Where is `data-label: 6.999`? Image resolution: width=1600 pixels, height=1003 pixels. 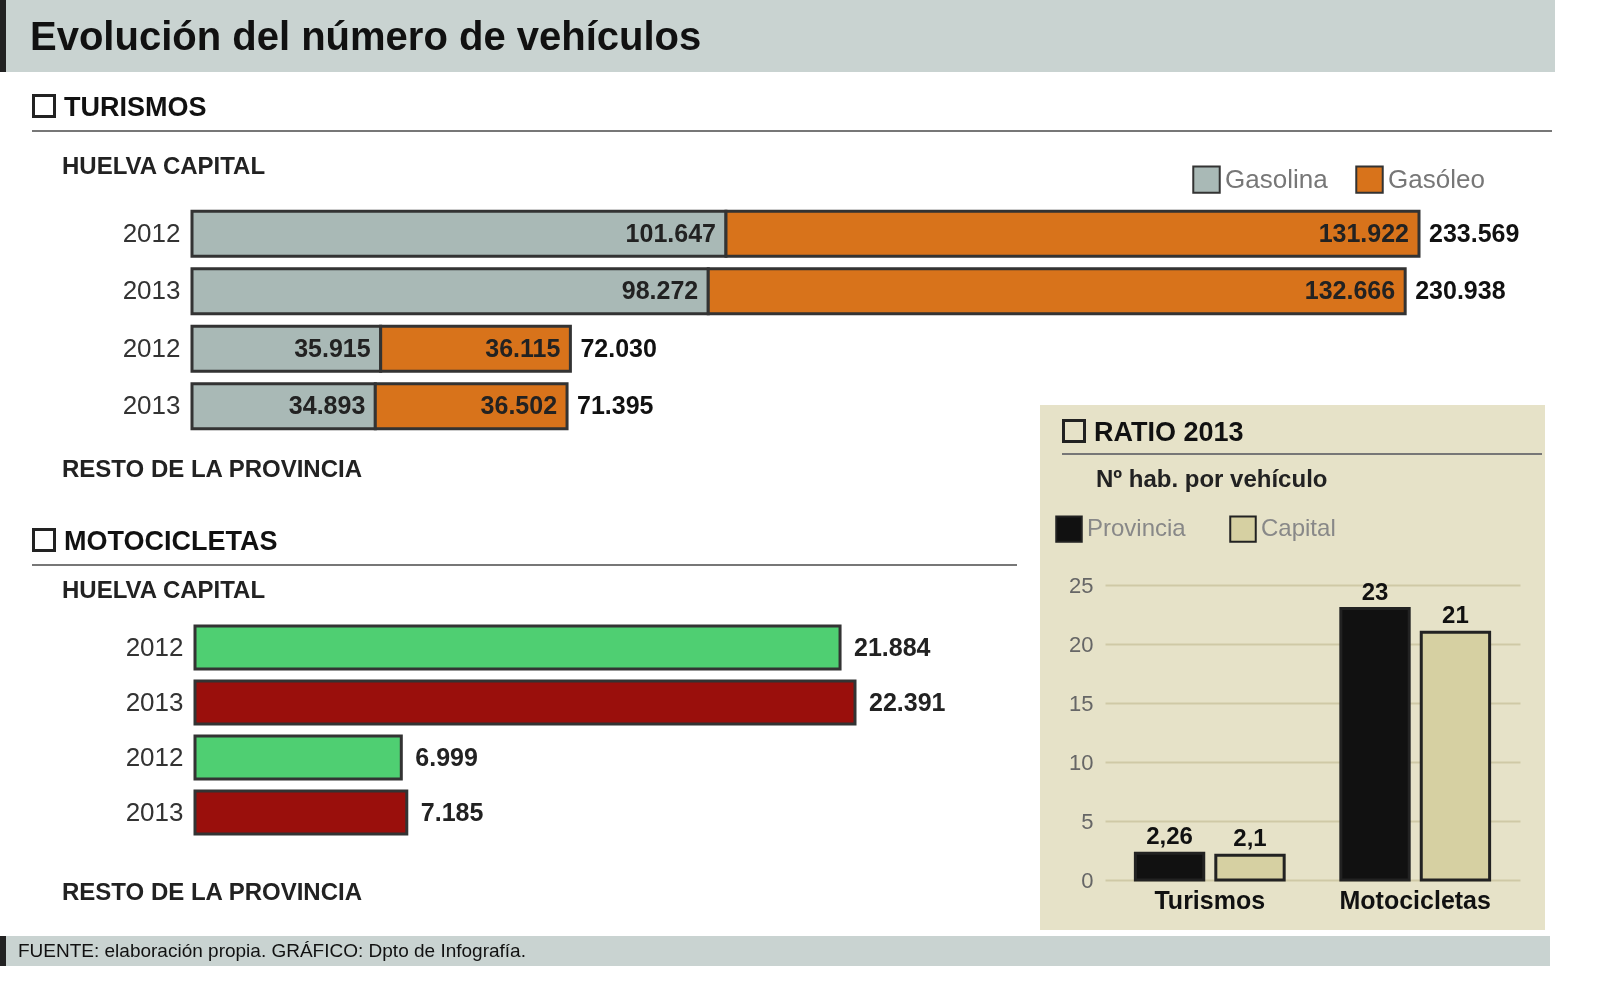 data-label: 6.999 is located at coordinates (446, 756).